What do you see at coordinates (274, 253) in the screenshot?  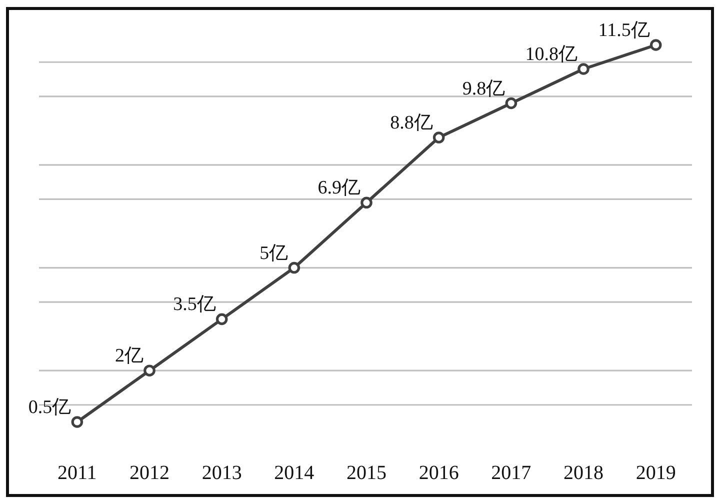 I see `data-label: 5亿` at bounding box center [274, 253].